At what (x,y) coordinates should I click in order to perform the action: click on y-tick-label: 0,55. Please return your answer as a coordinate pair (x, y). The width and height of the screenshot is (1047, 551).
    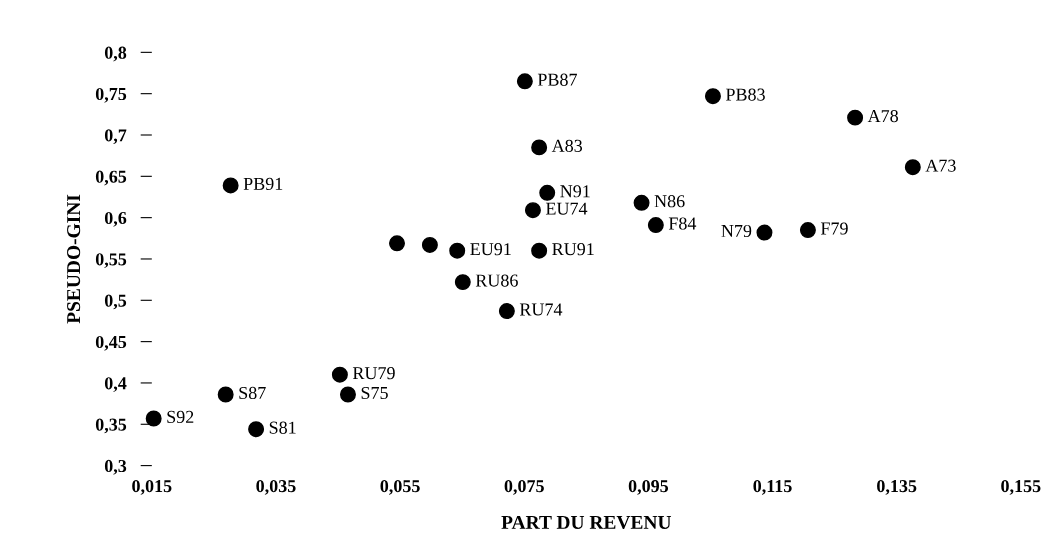
    Looking at the image, I should click on (111, 261).